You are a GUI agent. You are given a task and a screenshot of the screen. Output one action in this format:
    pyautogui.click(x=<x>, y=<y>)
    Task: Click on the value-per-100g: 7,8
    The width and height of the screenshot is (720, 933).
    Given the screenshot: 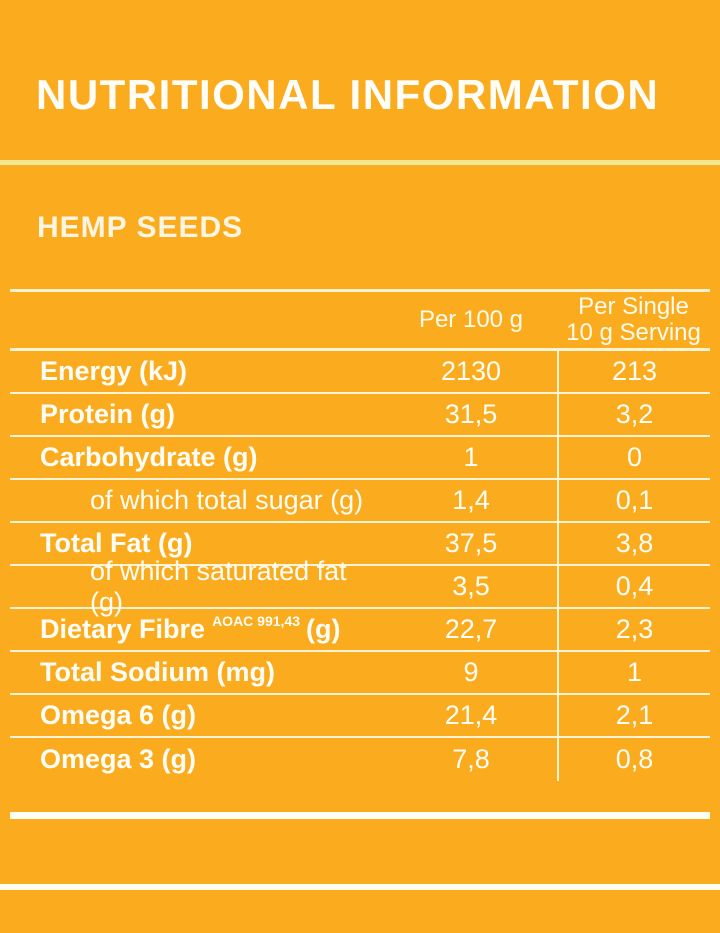 What is the action you would take?
    pyautogui.click(x=471, y=759)
    